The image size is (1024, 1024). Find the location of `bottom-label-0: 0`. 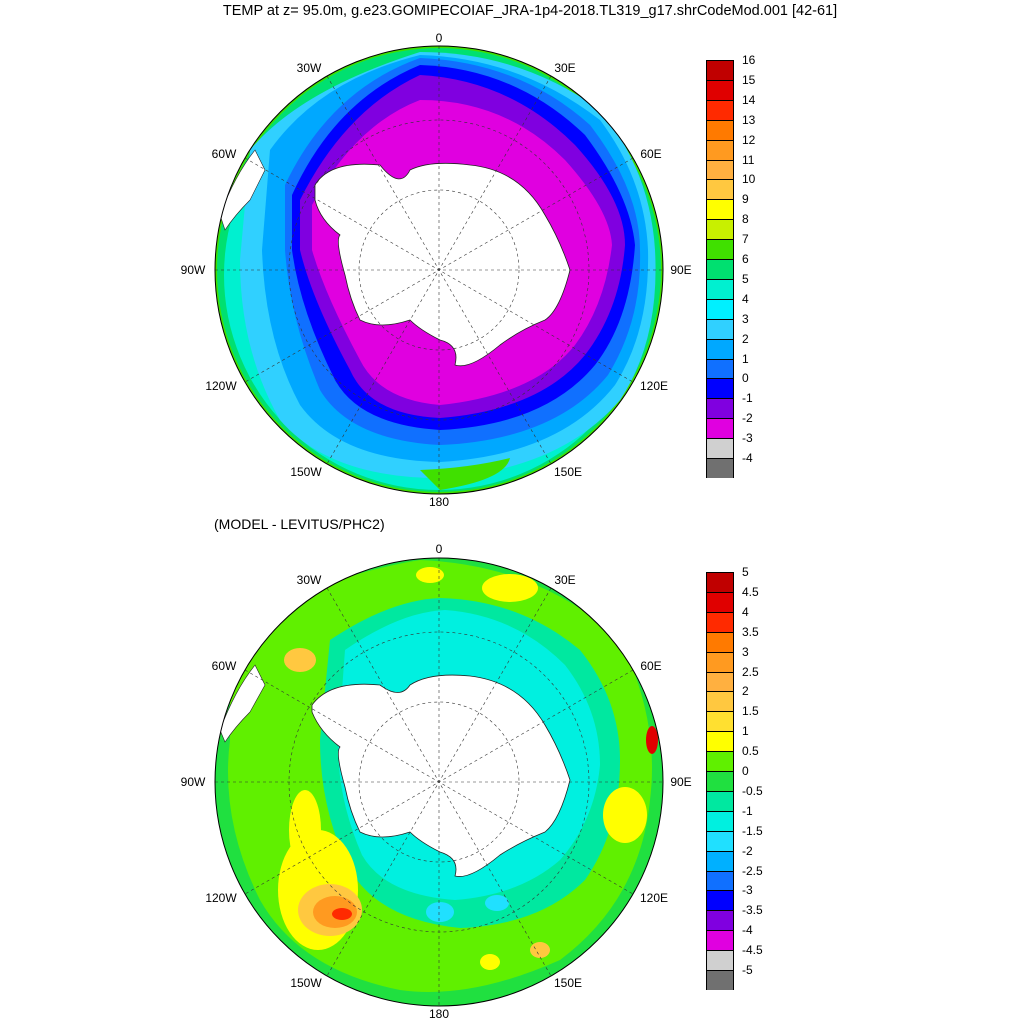

bottom-label-0: 0 is located at coordinates (439, 549).